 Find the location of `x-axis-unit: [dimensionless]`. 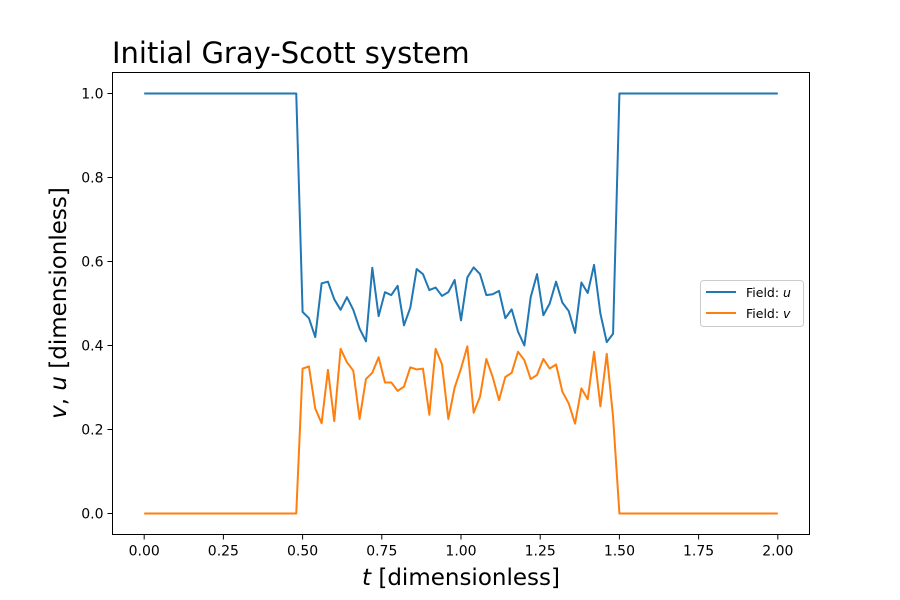

x-axis-unit: [dimensionless] is located at coordinates (465, 578).